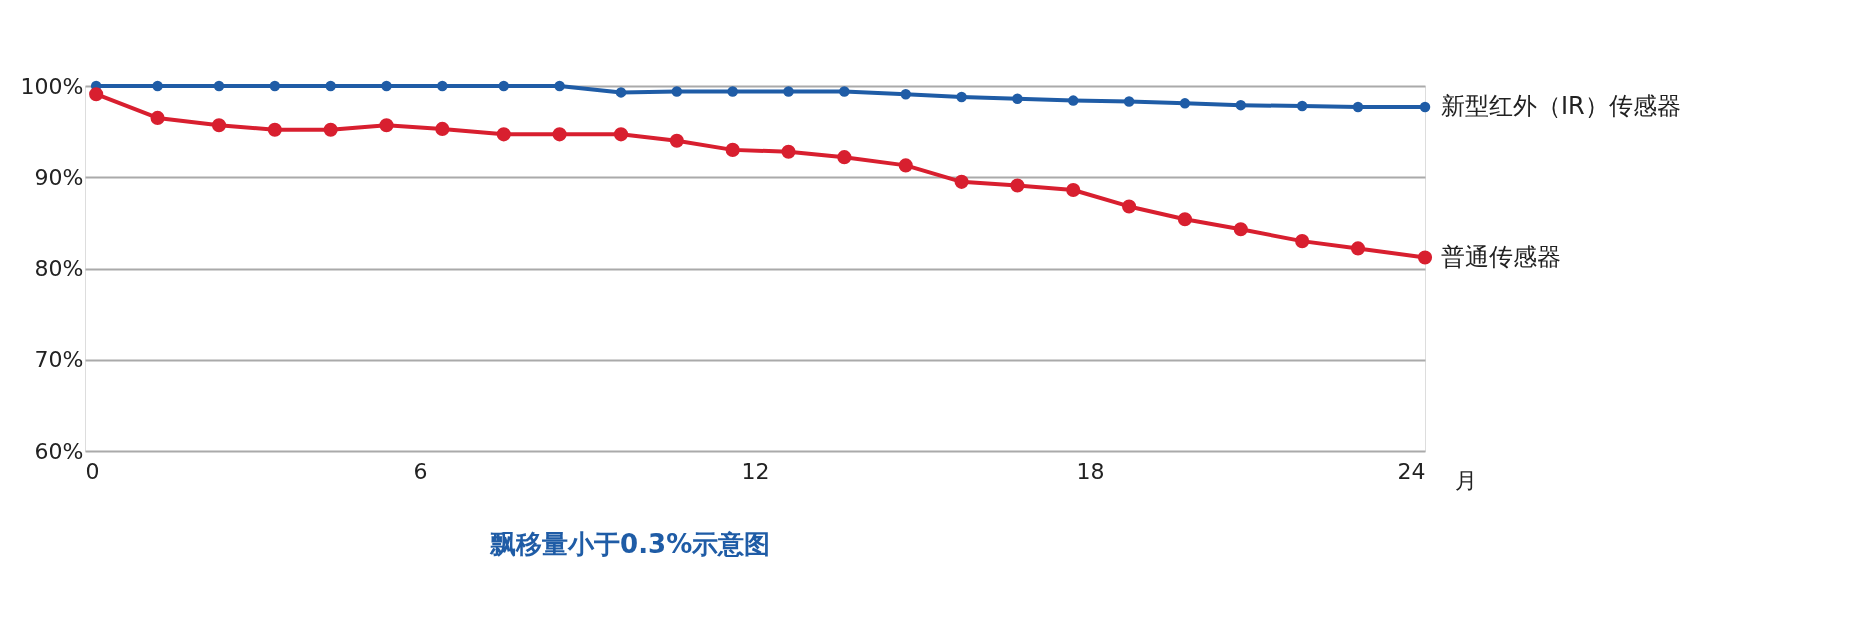 This screenshot has width=1855, height=641. Describe the element at coordinates (420, 471) in the screenshot. I see `x-tick-label: 6` at that location.